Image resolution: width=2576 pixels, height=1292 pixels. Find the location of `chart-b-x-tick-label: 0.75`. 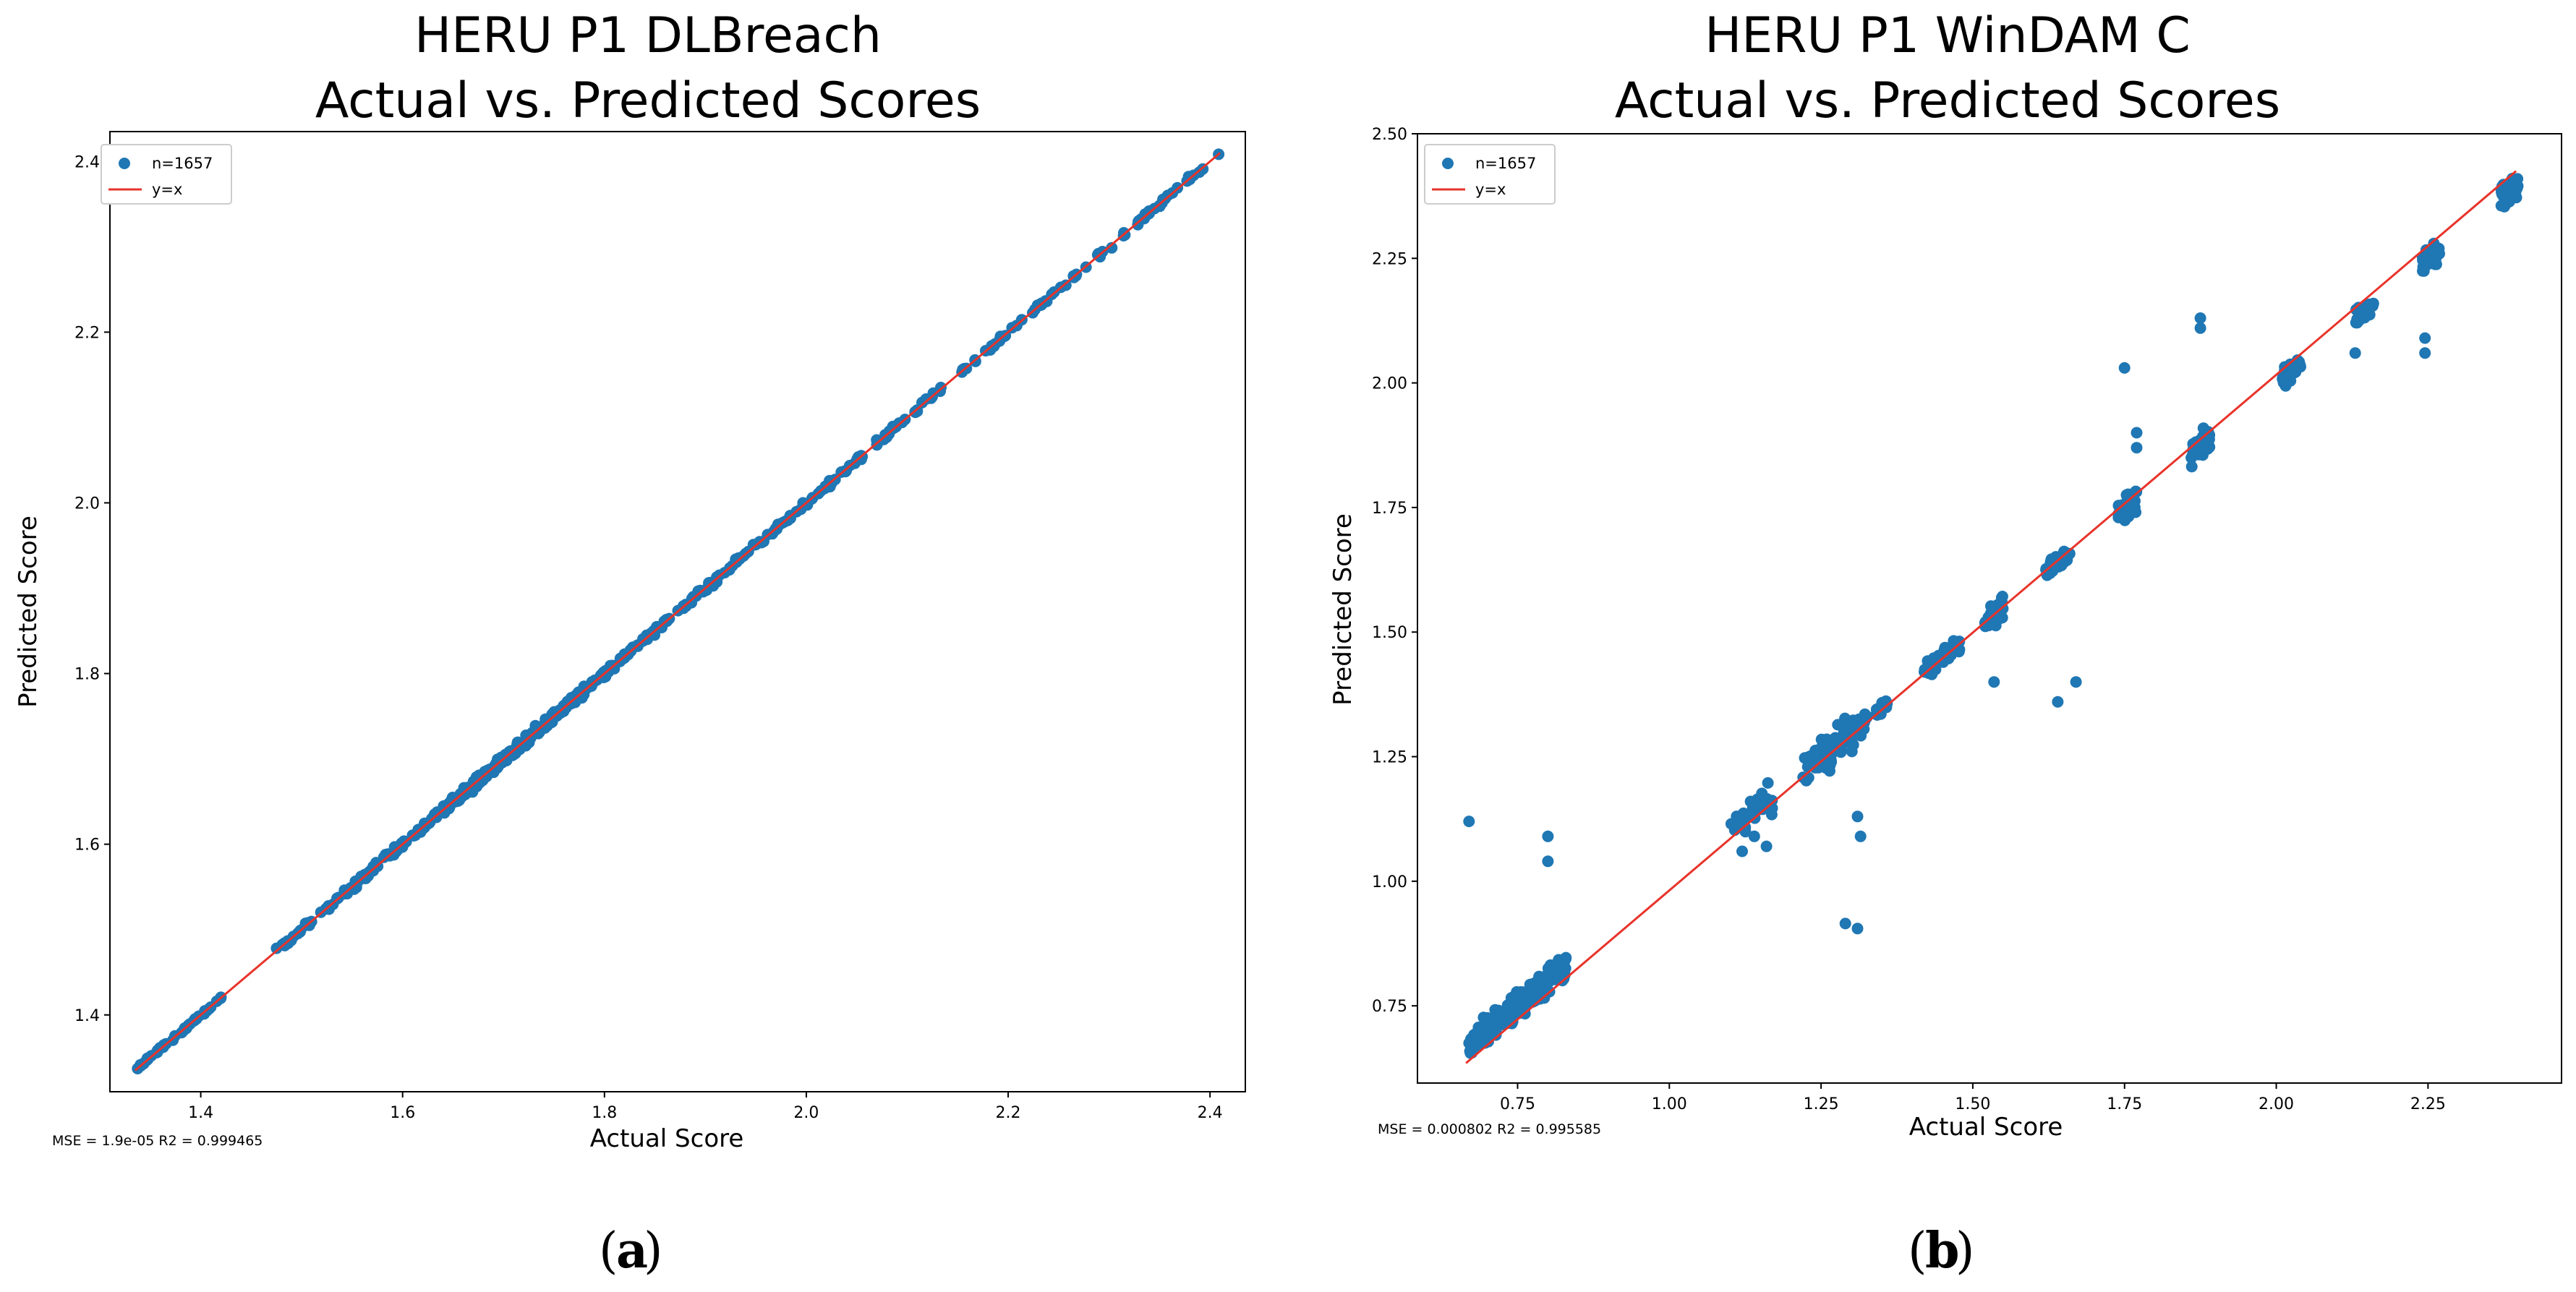

chart-b-x-tick-label: 0.75 is located at coordinates (1517, 1104).